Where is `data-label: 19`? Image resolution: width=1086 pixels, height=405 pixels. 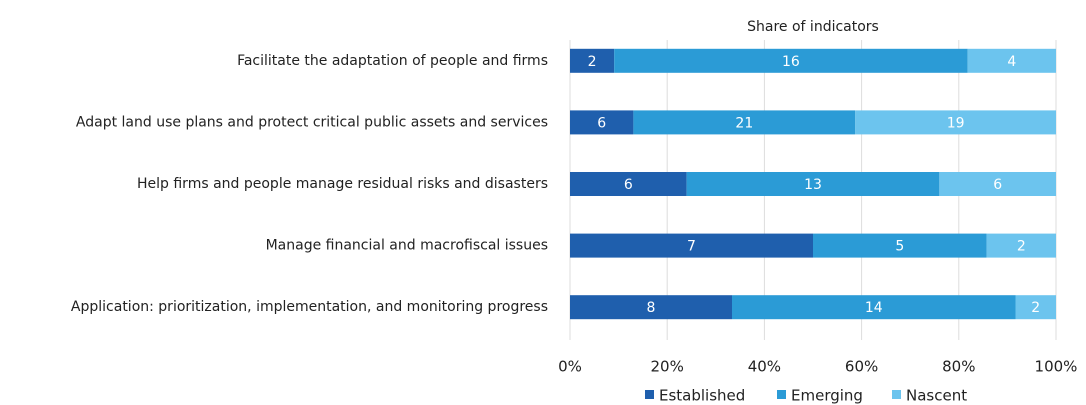
data-label: 19 is located at coordinates (956, 123).